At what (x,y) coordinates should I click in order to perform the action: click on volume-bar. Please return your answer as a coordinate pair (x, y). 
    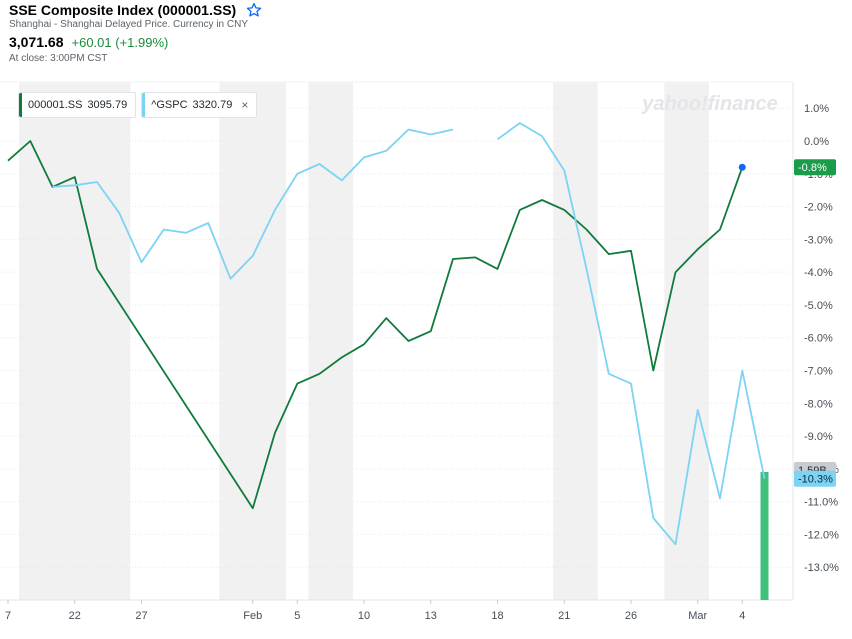
    Looking at the image, I should click on (764, 536).